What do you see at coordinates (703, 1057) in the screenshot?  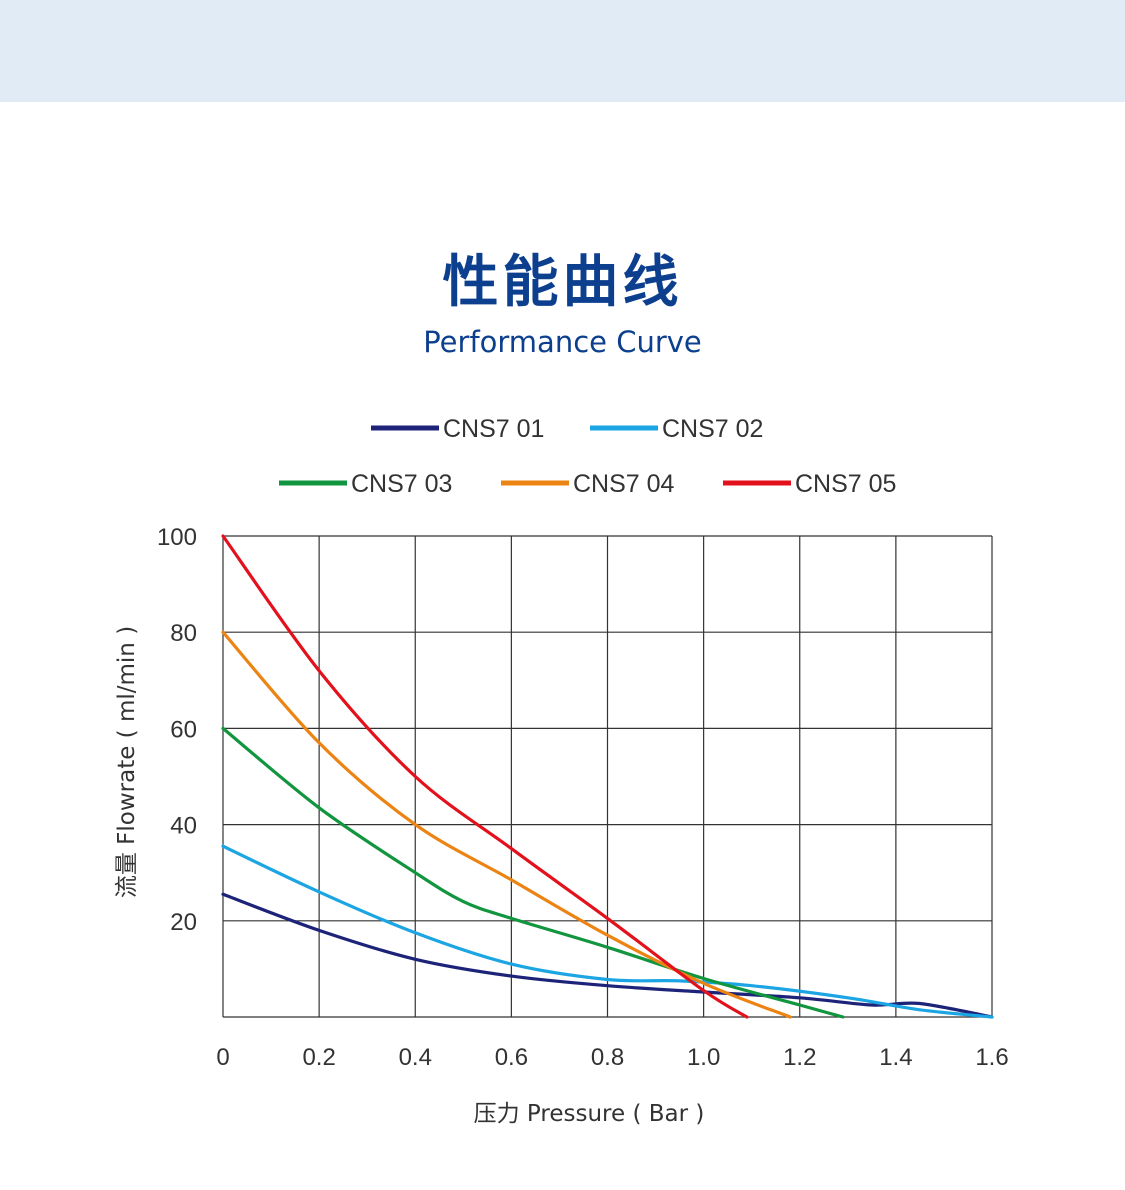 I see `x-tick-label: 1.0` at bounding box center [703, 1057].